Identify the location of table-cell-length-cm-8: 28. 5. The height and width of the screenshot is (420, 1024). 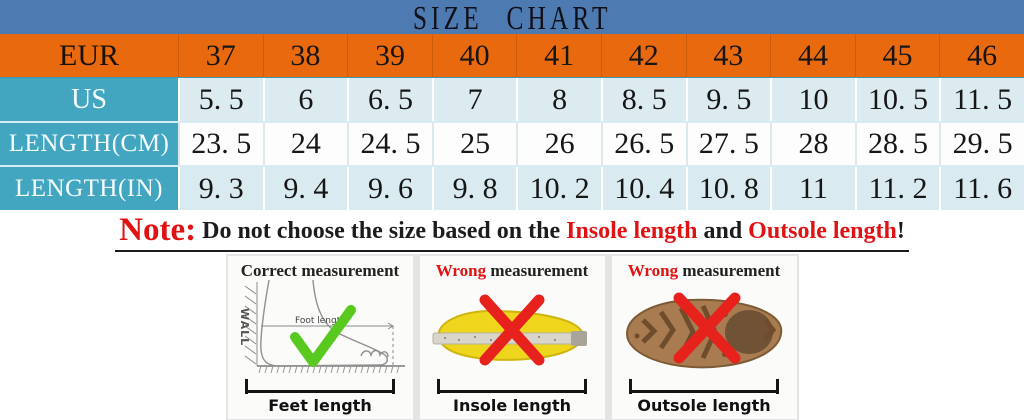
(897, 144).